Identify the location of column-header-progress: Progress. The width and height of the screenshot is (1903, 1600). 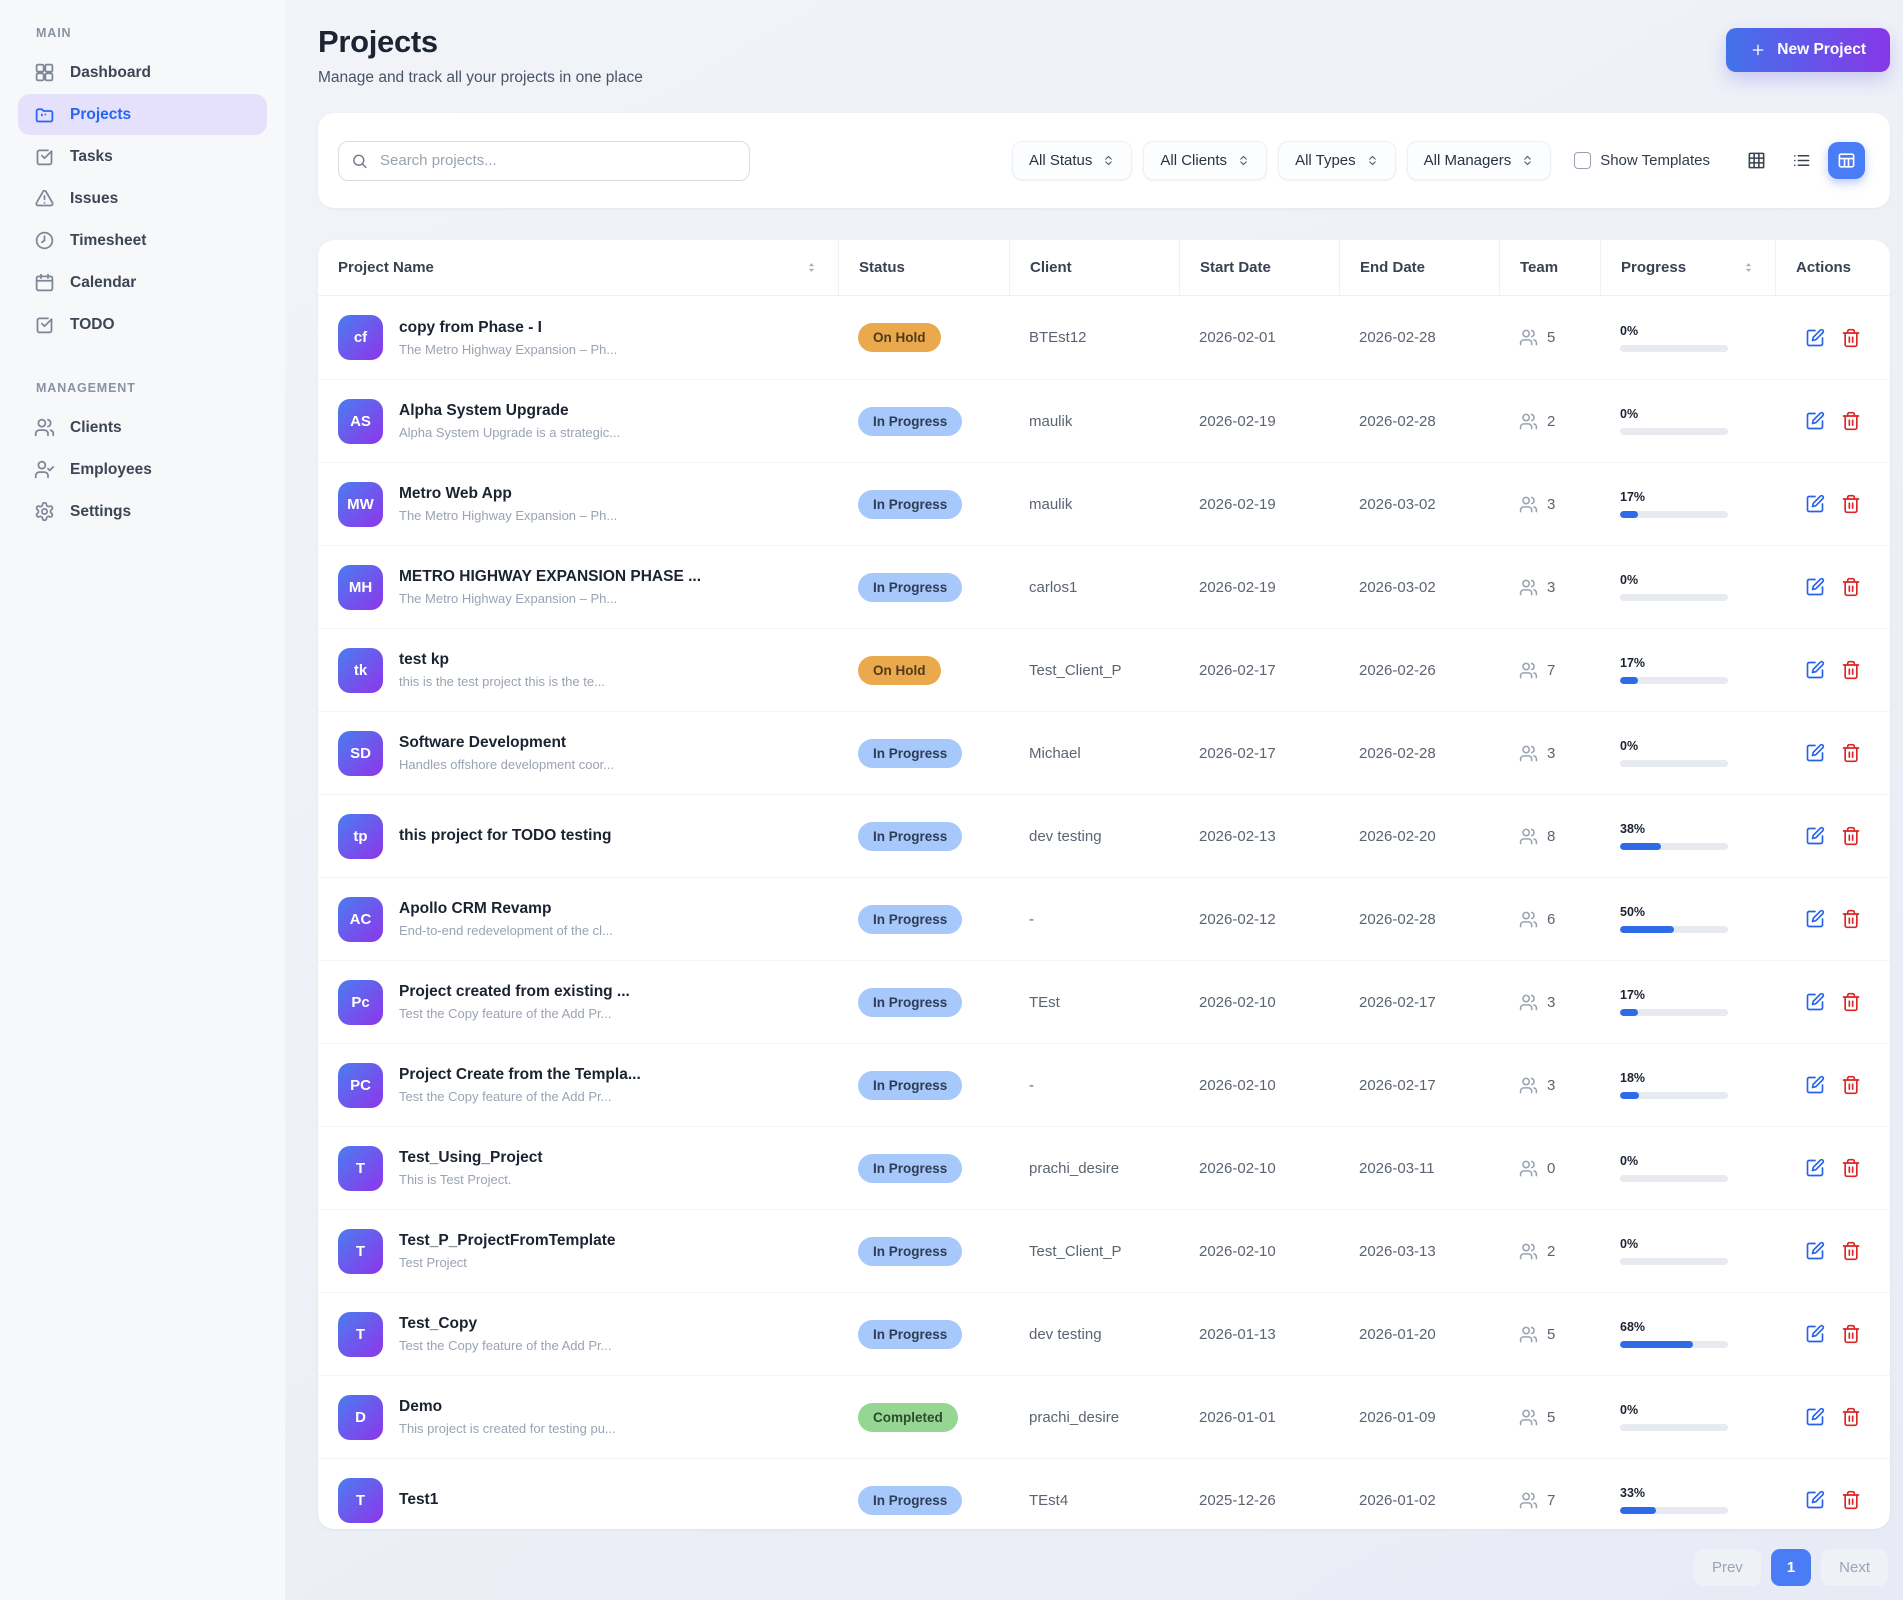
(1687, 267).